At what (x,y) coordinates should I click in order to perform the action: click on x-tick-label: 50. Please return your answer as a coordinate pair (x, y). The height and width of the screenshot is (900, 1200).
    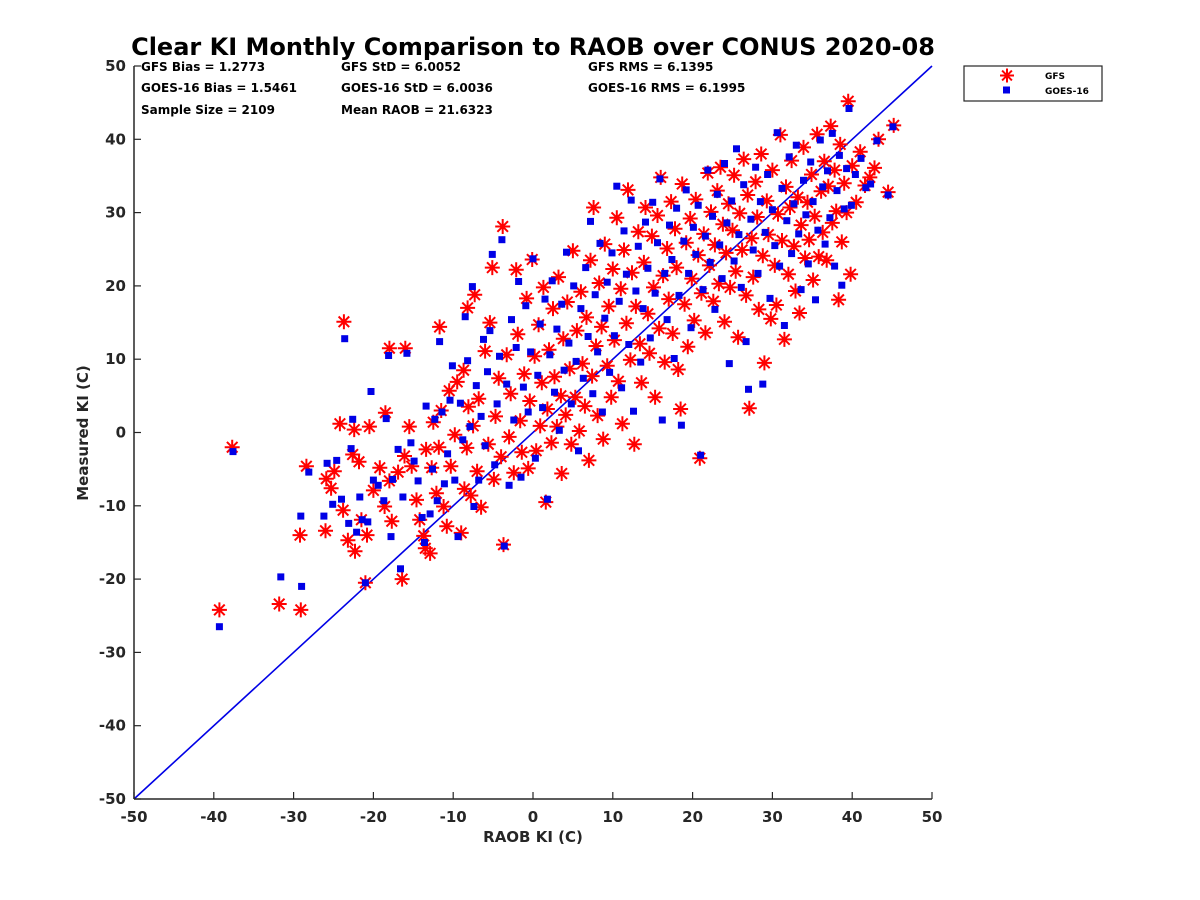
    Looking at the image, I should click on (932, 817).